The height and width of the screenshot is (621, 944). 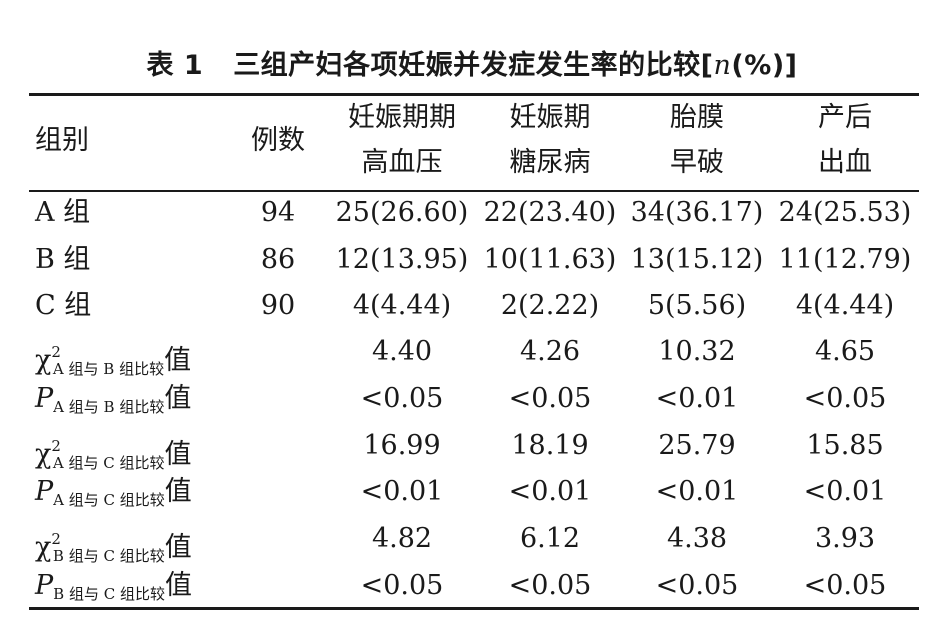 I want to click on stat-p-ab-value-1: <0.05, so click(x=402, y=398).